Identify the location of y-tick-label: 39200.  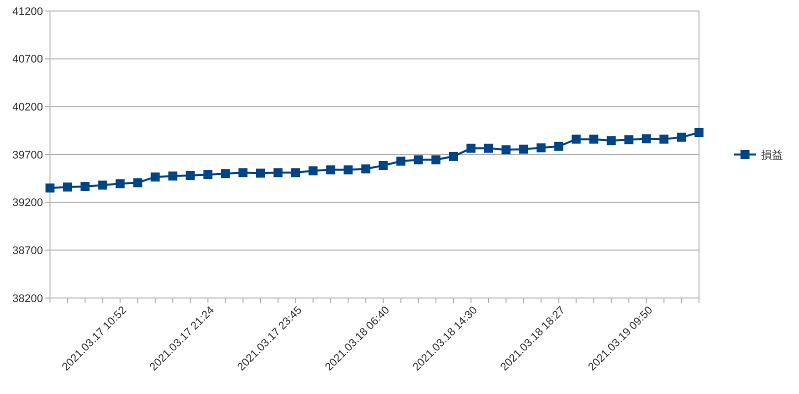
(27, 203).